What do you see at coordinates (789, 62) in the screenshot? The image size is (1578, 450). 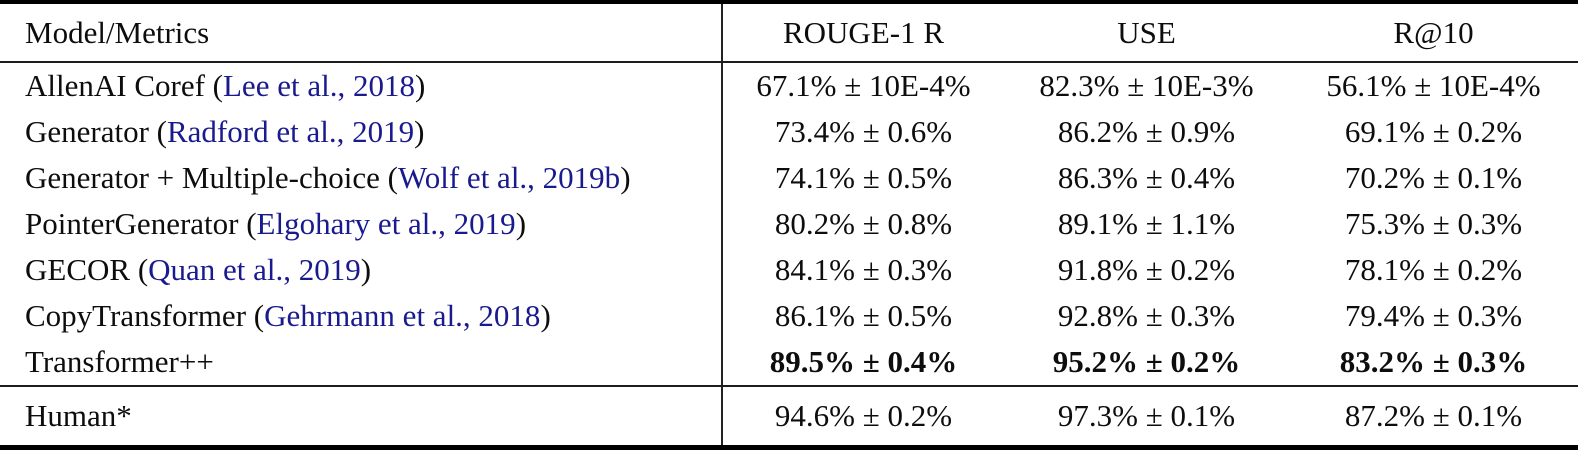 I see `header-separator-rule` at bounding box center [789, 62].